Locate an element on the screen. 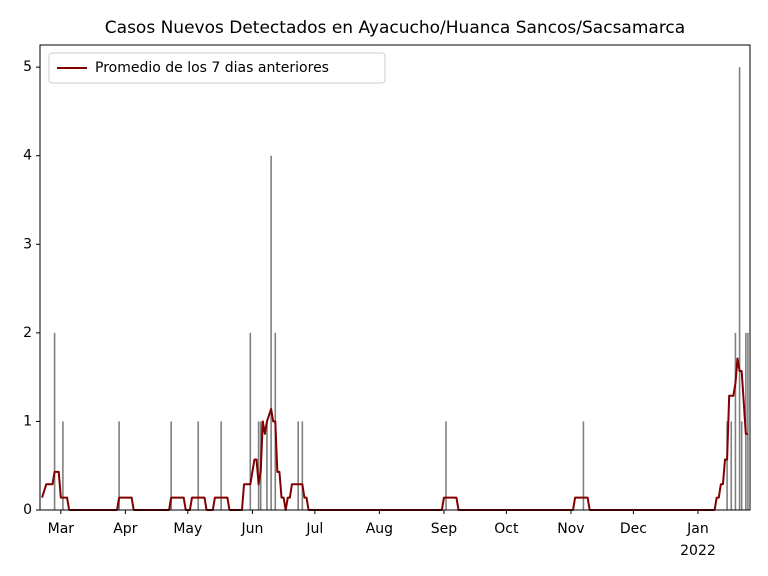  y-tick-label: 2 is located at coordinates (27, 333).